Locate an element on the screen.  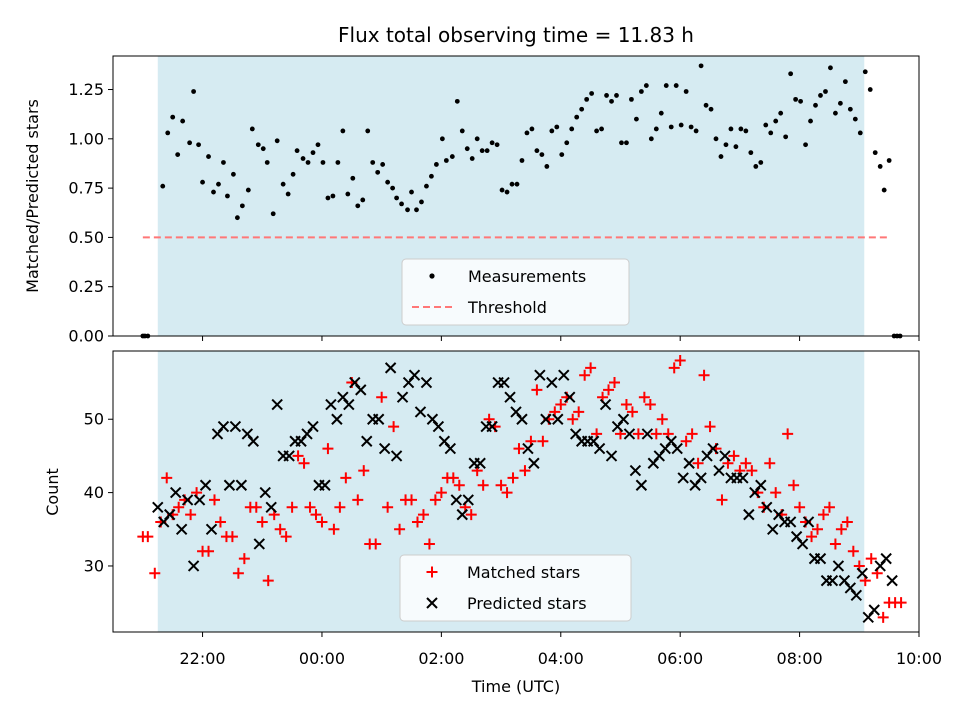
predicted-stars-legend-glyph is located at coordinates (432, 603).